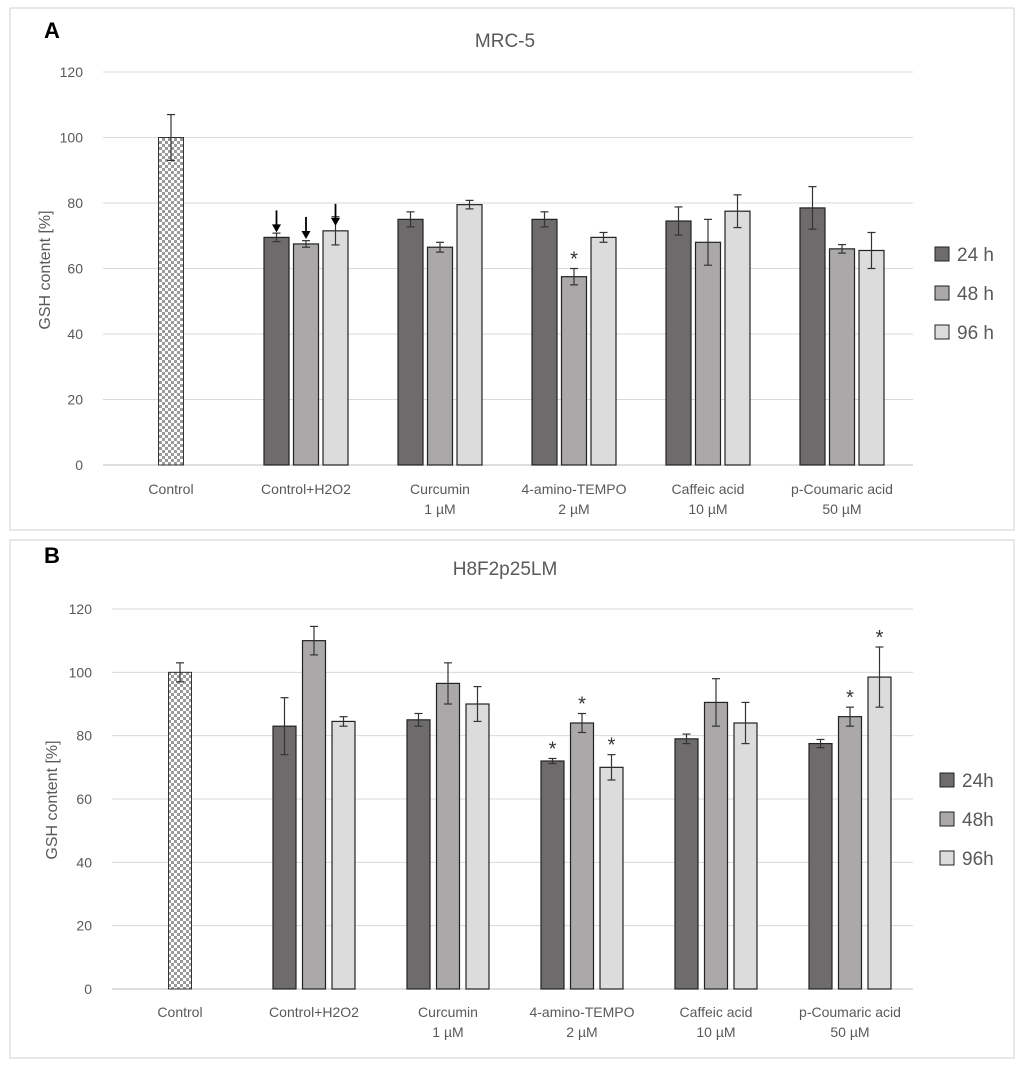 The image size is (1020, 1066). What do you see at coordinates (505, 569) in the screenshot?
I see `panel-b-title: H8F2p25LM` at bounding box center [505, 569].